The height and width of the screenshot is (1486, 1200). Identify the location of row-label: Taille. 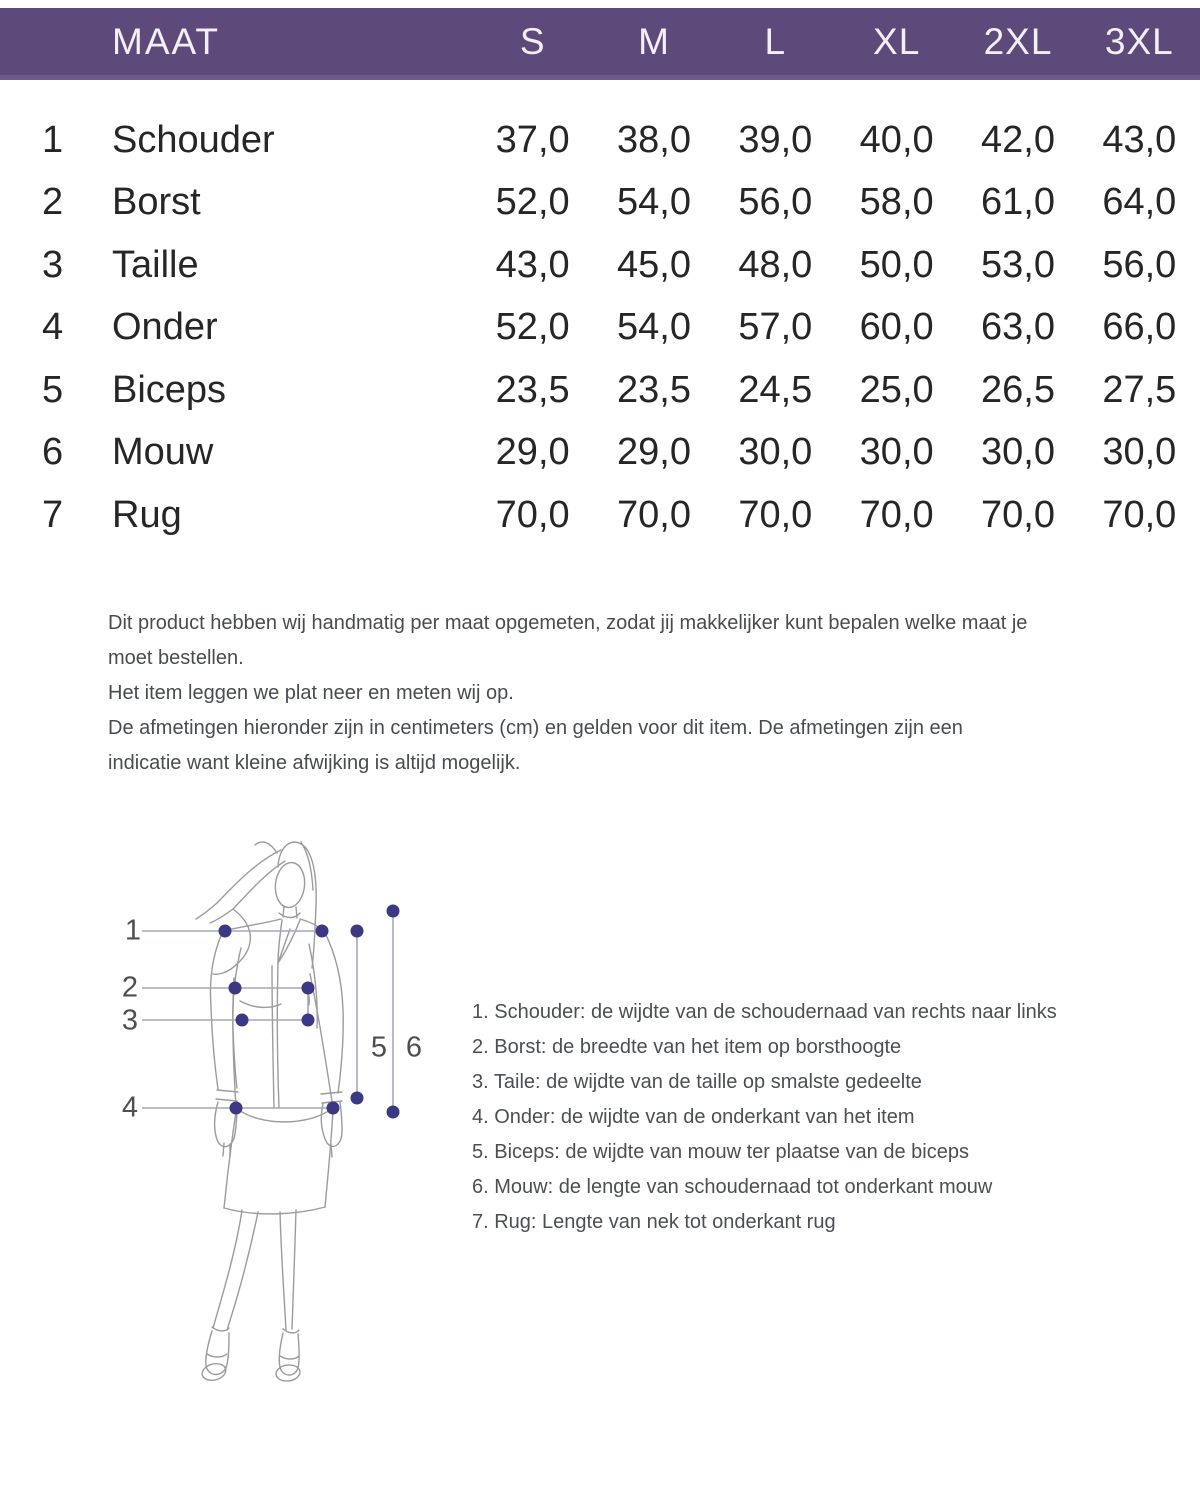
(155, 264).